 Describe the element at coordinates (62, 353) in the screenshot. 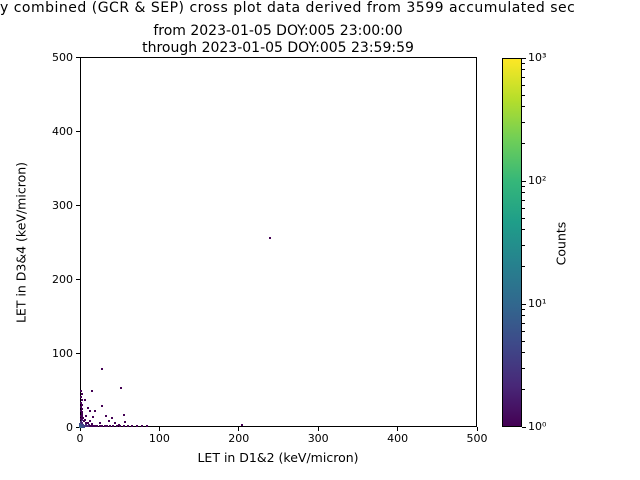

I see `y-axis-tick-label: 100` at that location.